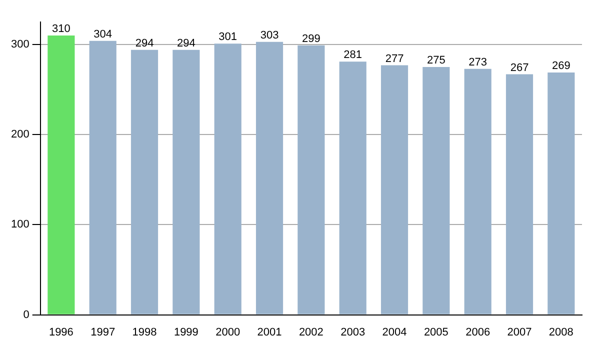 This screenshot has width=600, height=350. What do you see at coordinates (519, 332) in the screenshot?
I see `x-tick-label: 2007` at bounding box center [519, 332].